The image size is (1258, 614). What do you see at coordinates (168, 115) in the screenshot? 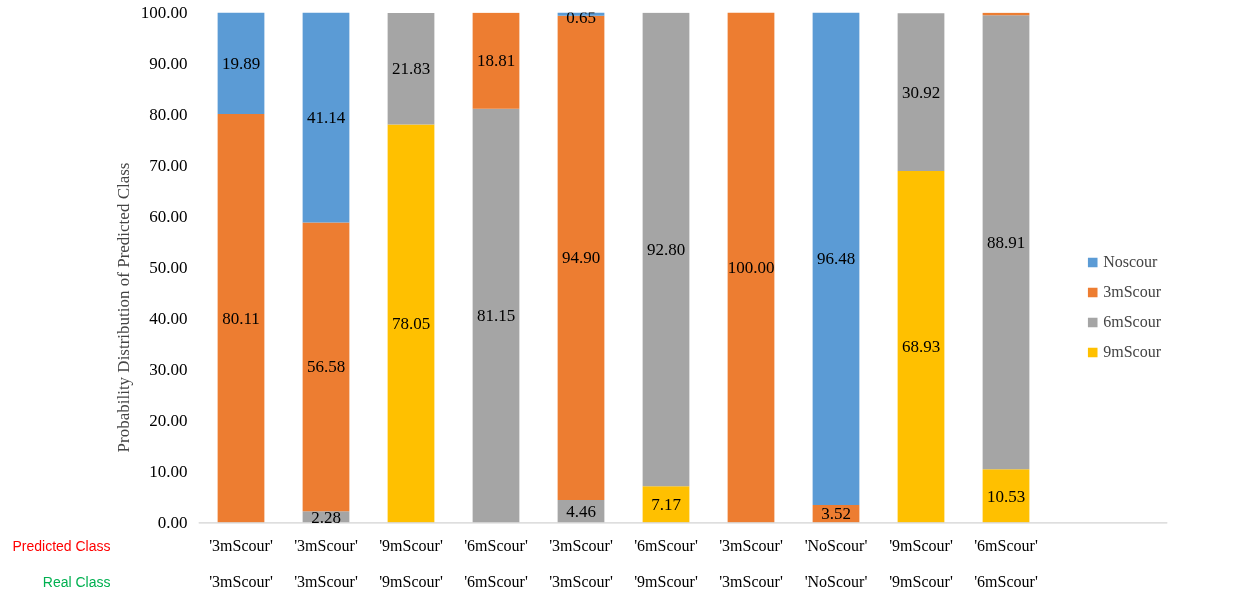
I see `y-tick-label: 80.00` at bounding box center [168, 115].